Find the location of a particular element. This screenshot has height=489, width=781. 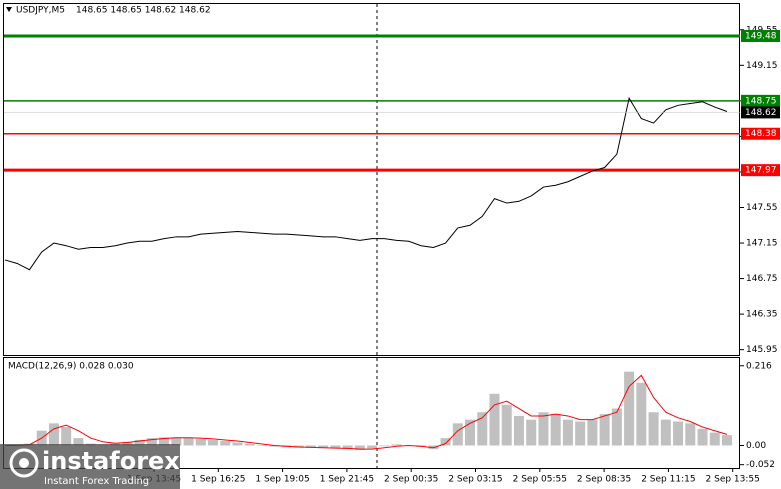

watermark: instaforex Instant Forex Trading is located at coordinates (90, 466).